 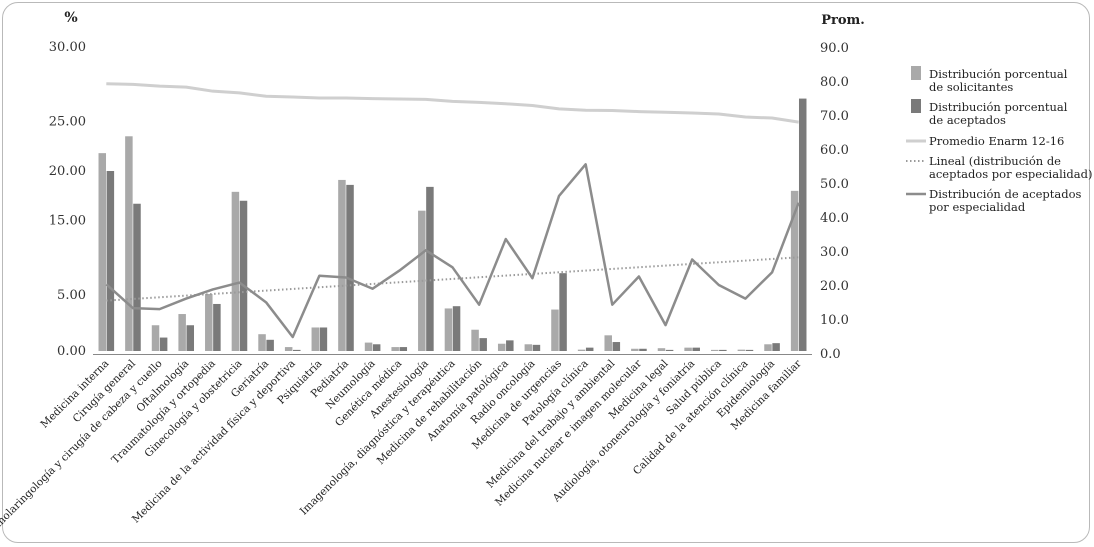 I want to click on trendline-aceptados, so click(x=452, y=279).